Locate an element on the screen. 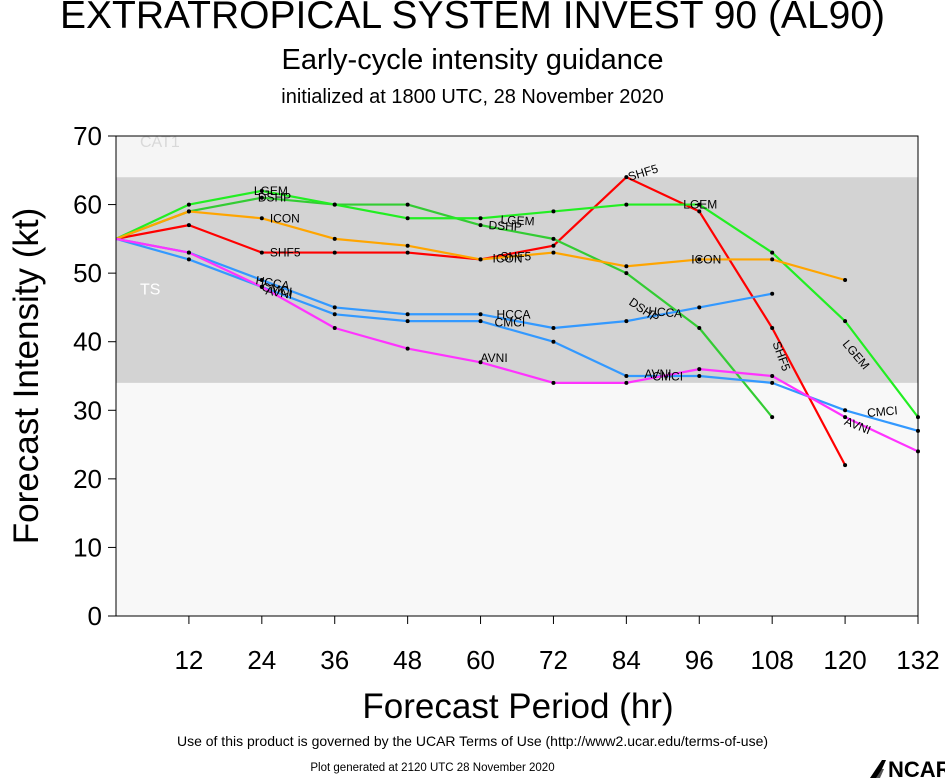  x-tick-label: 108 is located at coordinates (771, 660).